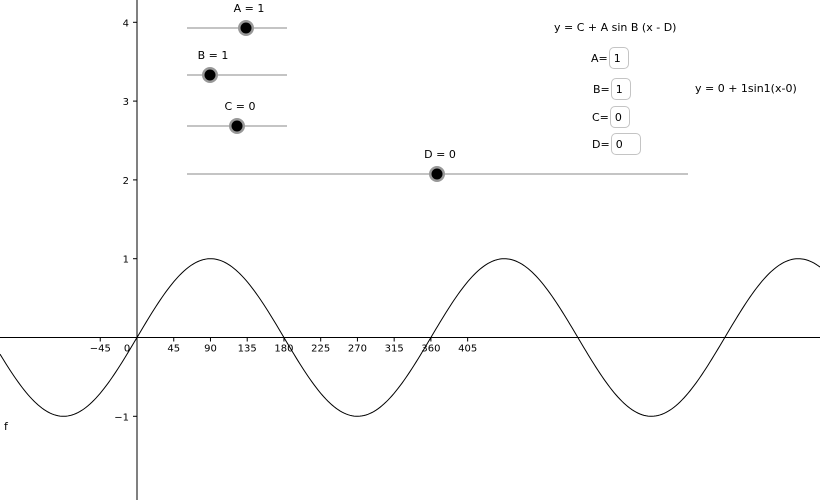  I want to click on x-tick-label: 315, so click(394, 349).